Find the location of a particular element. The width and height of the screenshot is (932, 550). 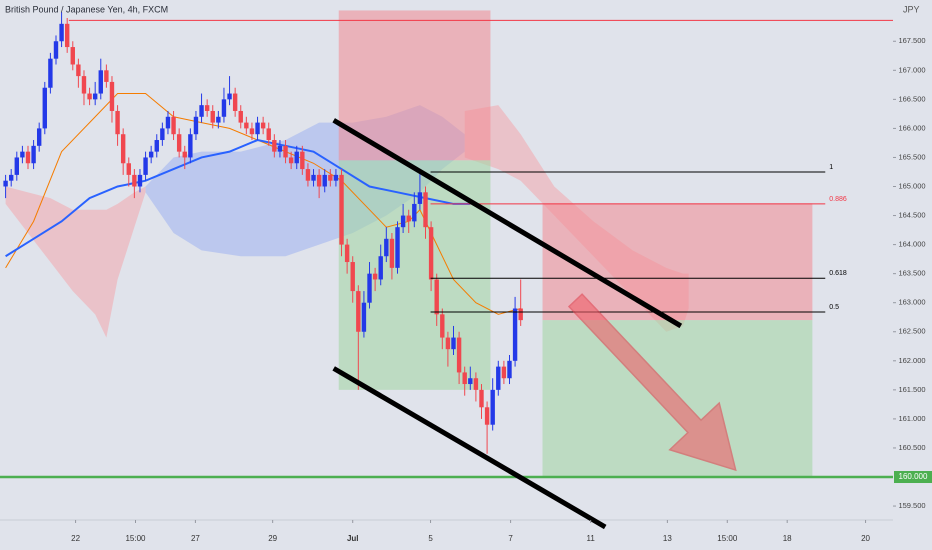

y-tick-label: 165.500 is located at coordinates (911, 156).